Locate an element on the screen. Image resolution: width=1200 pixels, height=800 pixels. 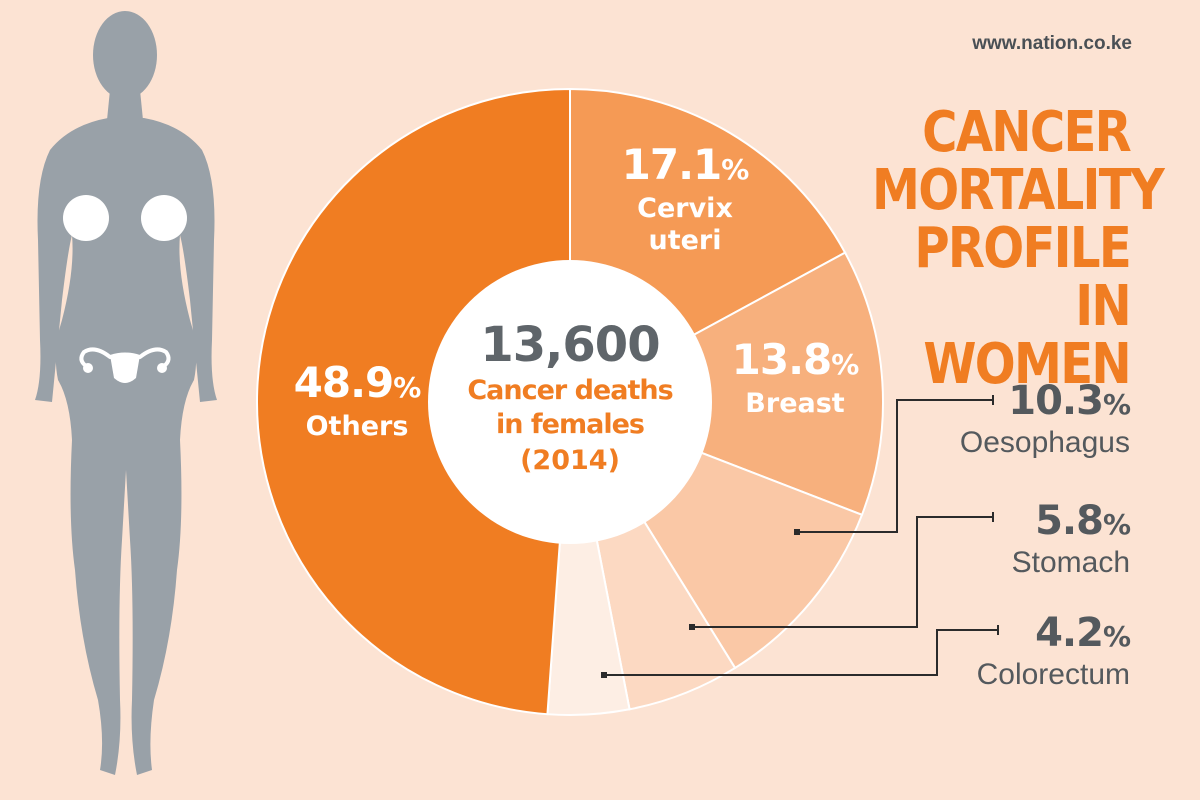
center-caption-line1: Cancer deaths is located at coordinates (570, 390).